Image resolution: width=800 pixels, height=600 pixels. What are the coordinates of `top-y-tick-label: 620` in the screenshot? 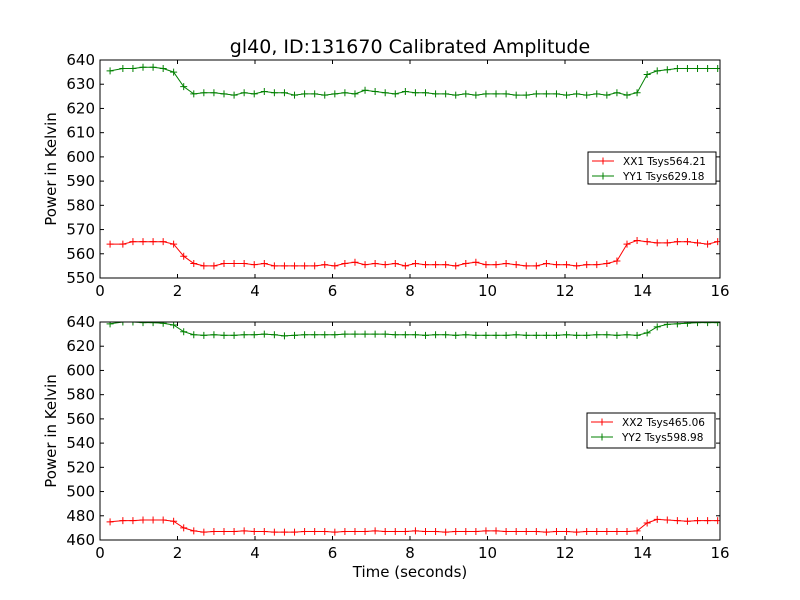 It's located at (80, 108).